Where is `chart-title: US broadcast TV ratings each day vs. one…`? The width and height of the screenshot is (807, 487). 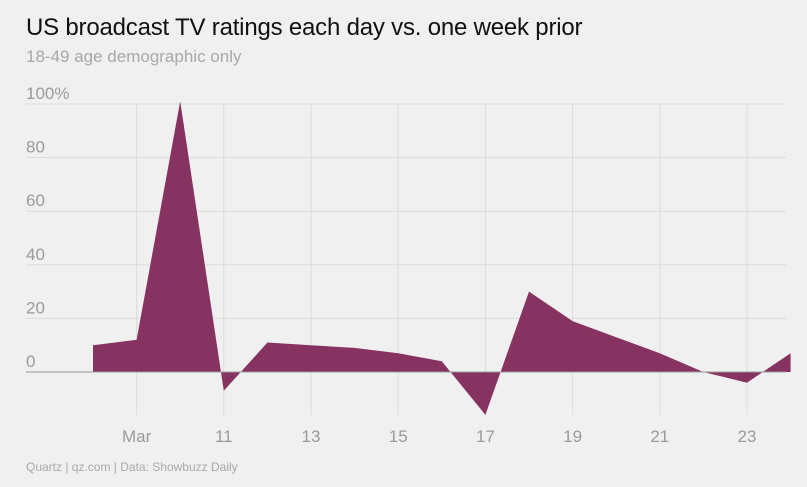
chart-title: US broadcast TV ratings each day vs. one… is located at coordinates (304, 27).